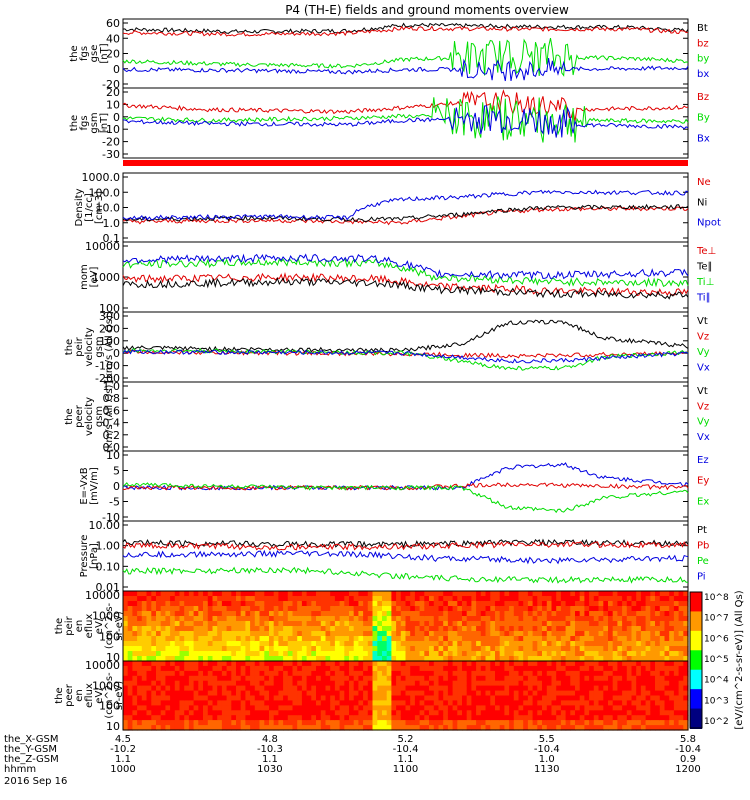  I want to click on panel-frame, so click(405, 123).